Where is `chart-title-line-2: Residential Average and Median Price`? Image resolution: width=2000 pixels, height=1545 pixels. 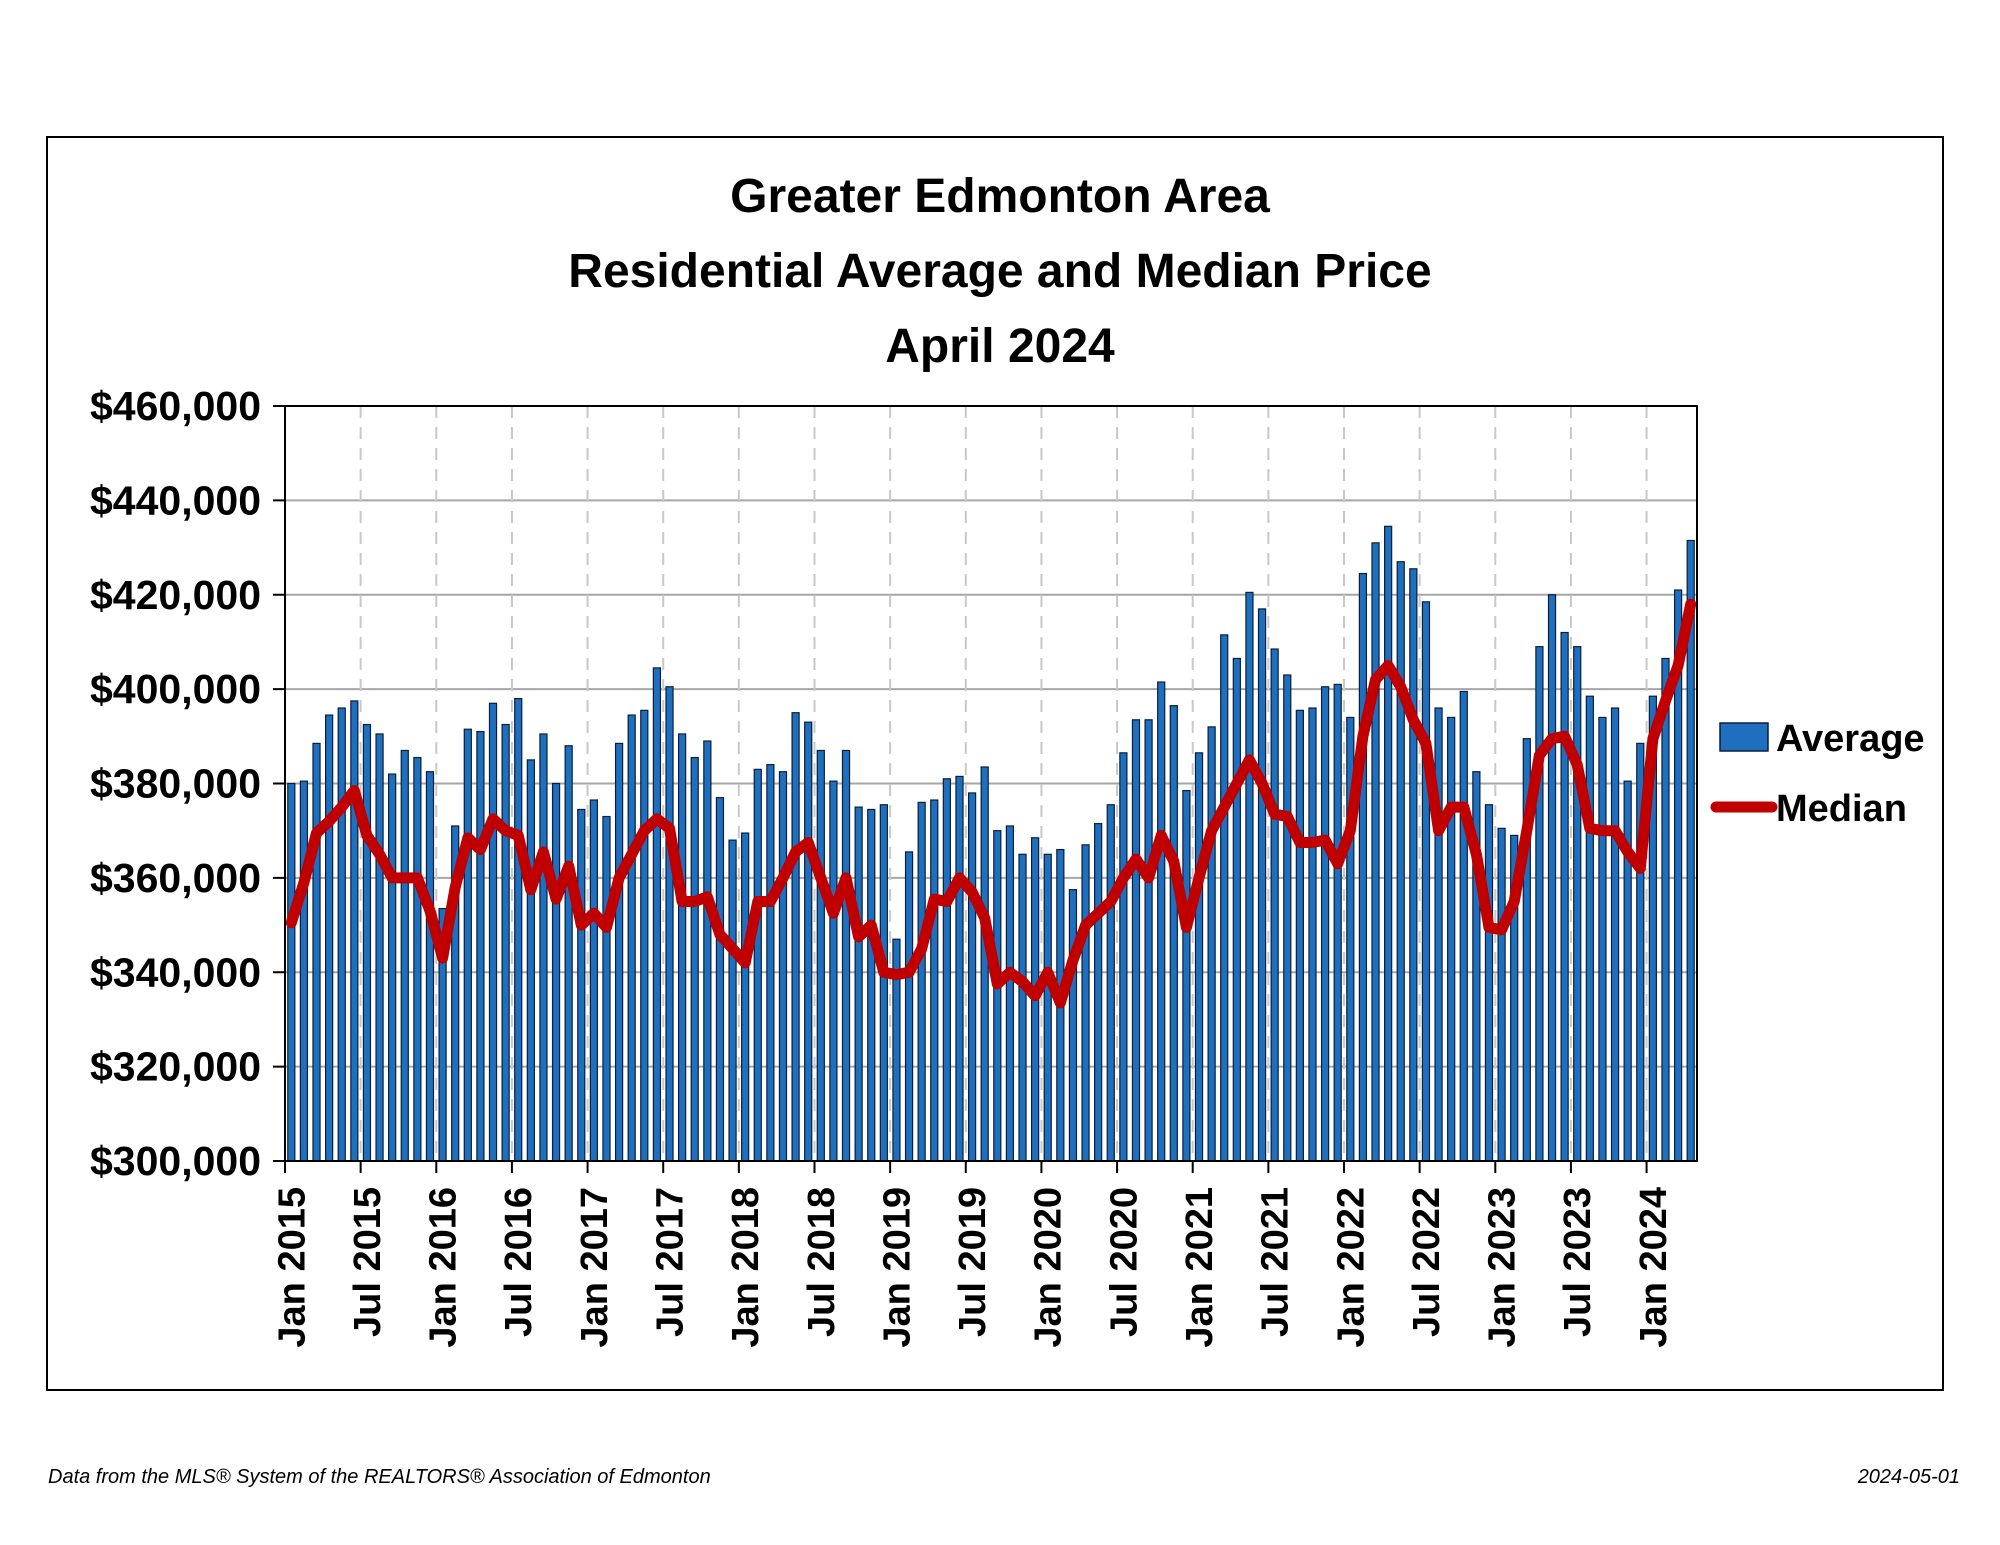
chart-title-line-2: Residential Average and Median Price is located at coordinates (999, 271).